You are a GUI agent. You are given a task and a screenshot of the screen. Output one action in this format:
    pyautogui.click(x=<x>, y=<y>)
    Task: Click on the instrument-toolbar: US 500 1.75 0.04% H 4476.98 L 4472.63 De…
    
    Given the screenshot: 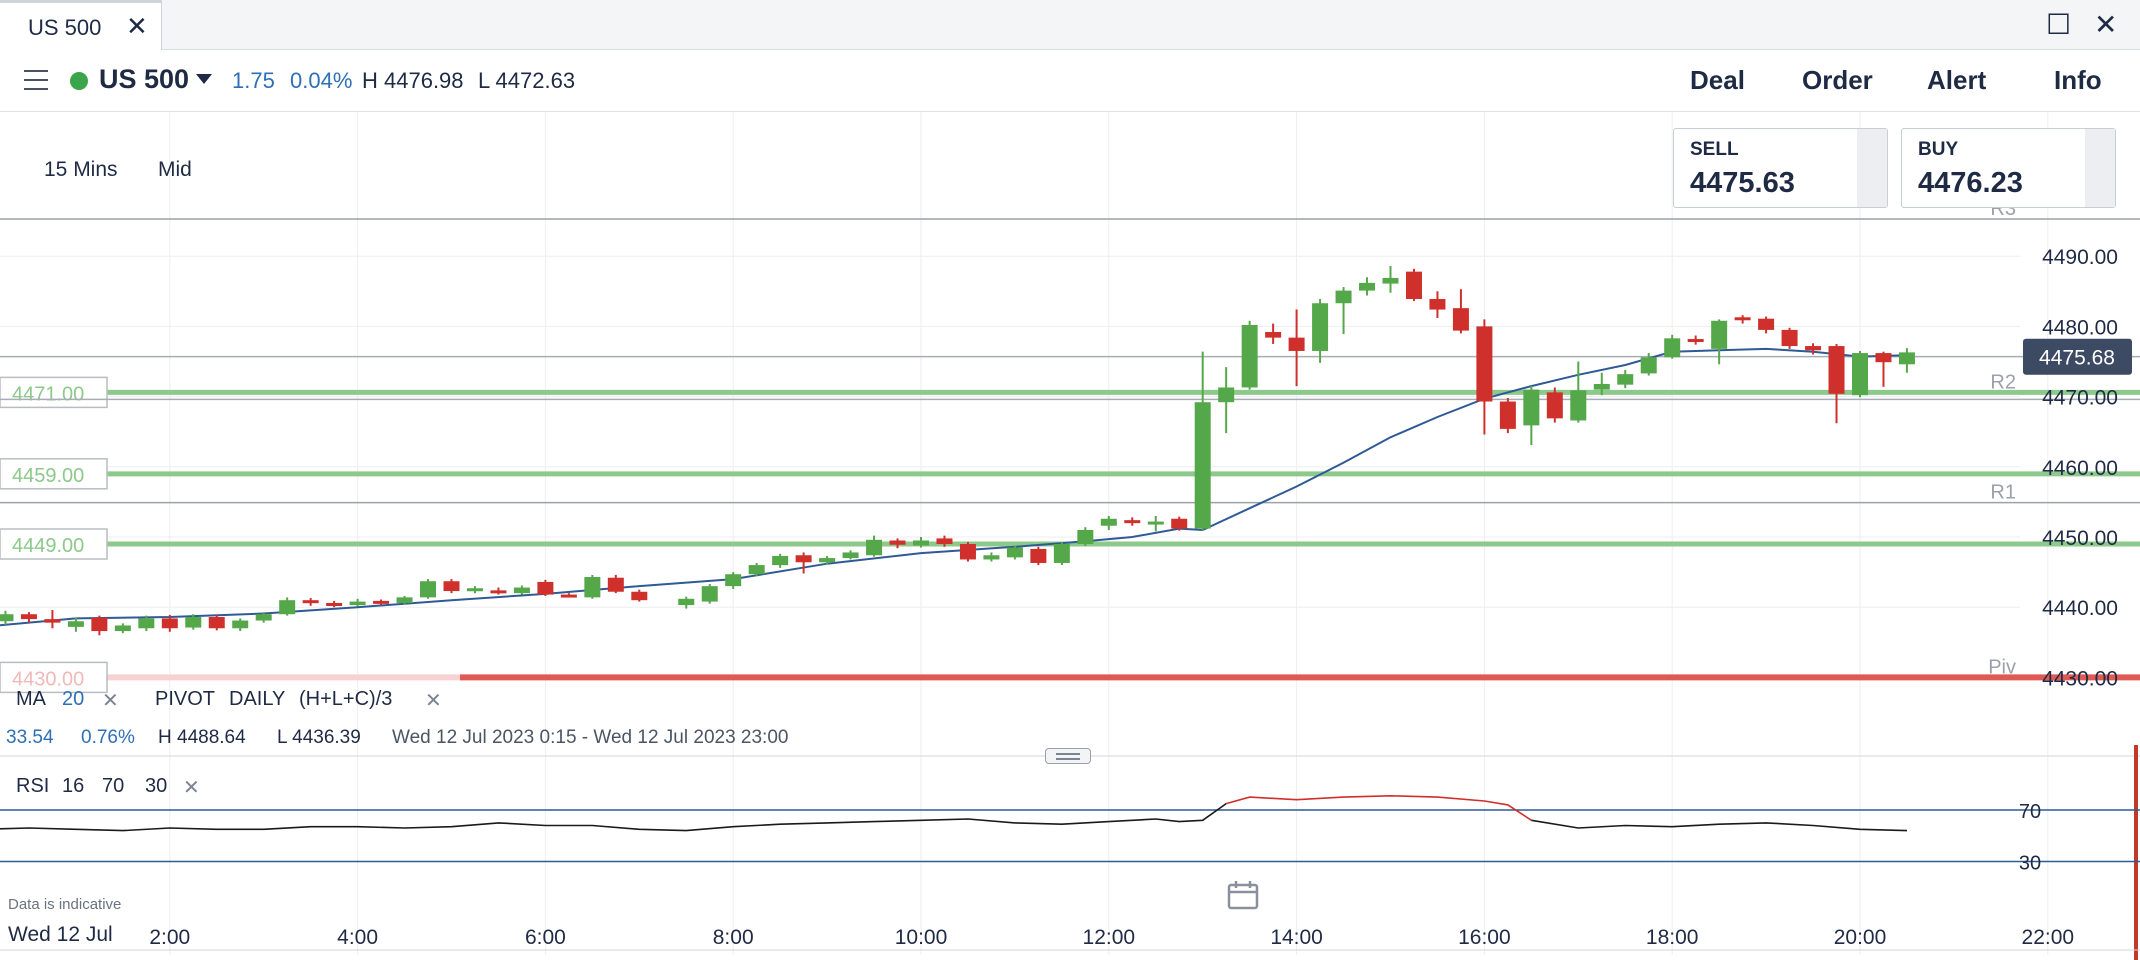 What is the action you would take?
    pyautogui.click(x=1070, y=81)
    